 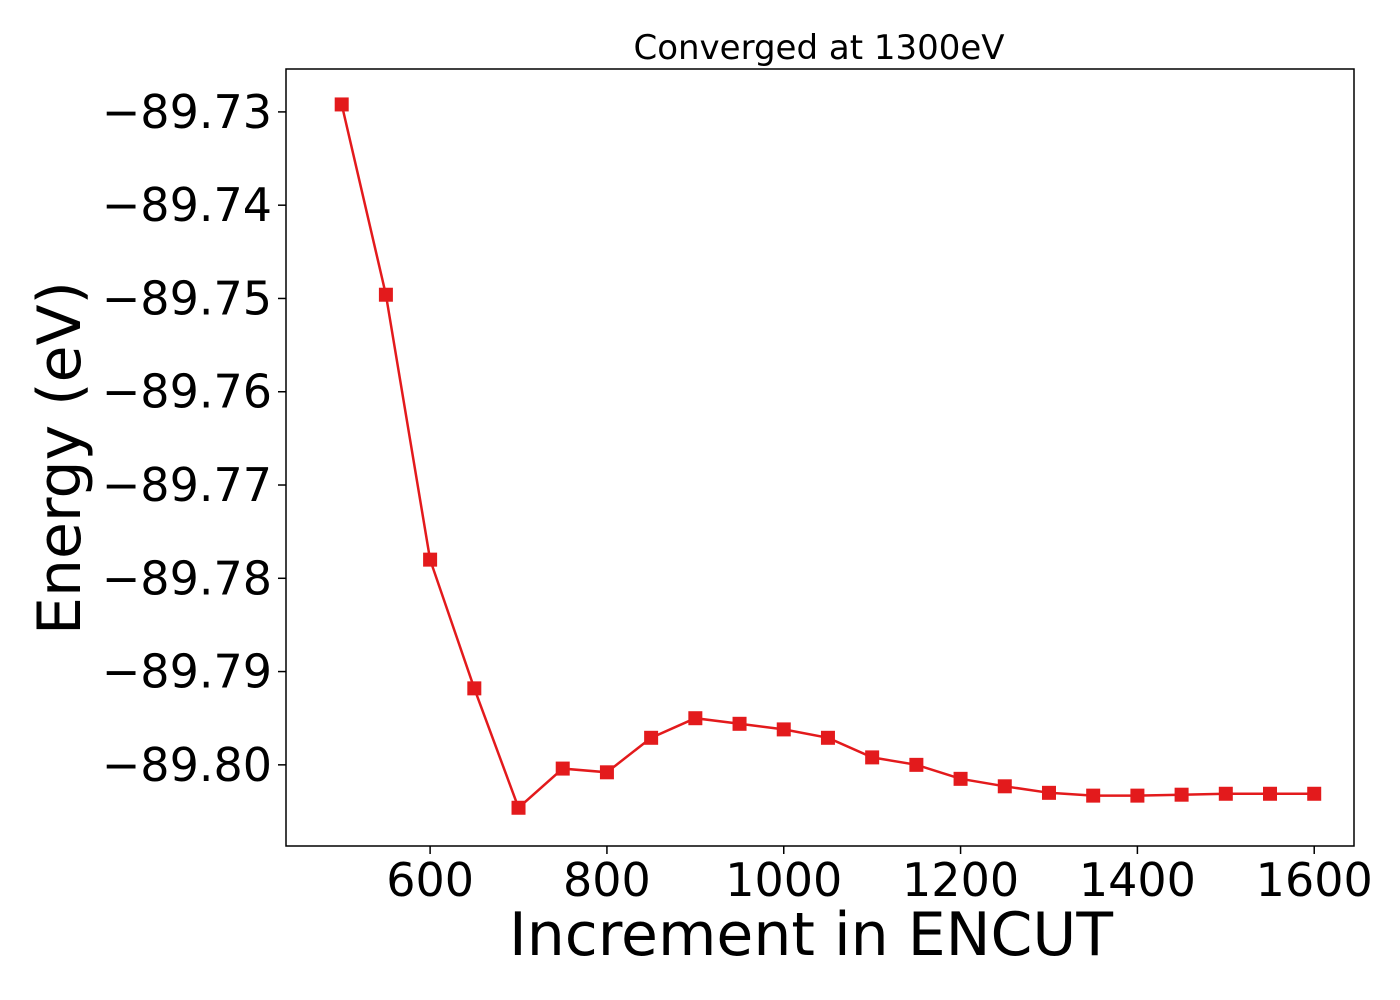 What do you see at coordinates (783, 880) in the screenshot?
I see `x-tick-label: 1000` at bounding box center [783, 880].